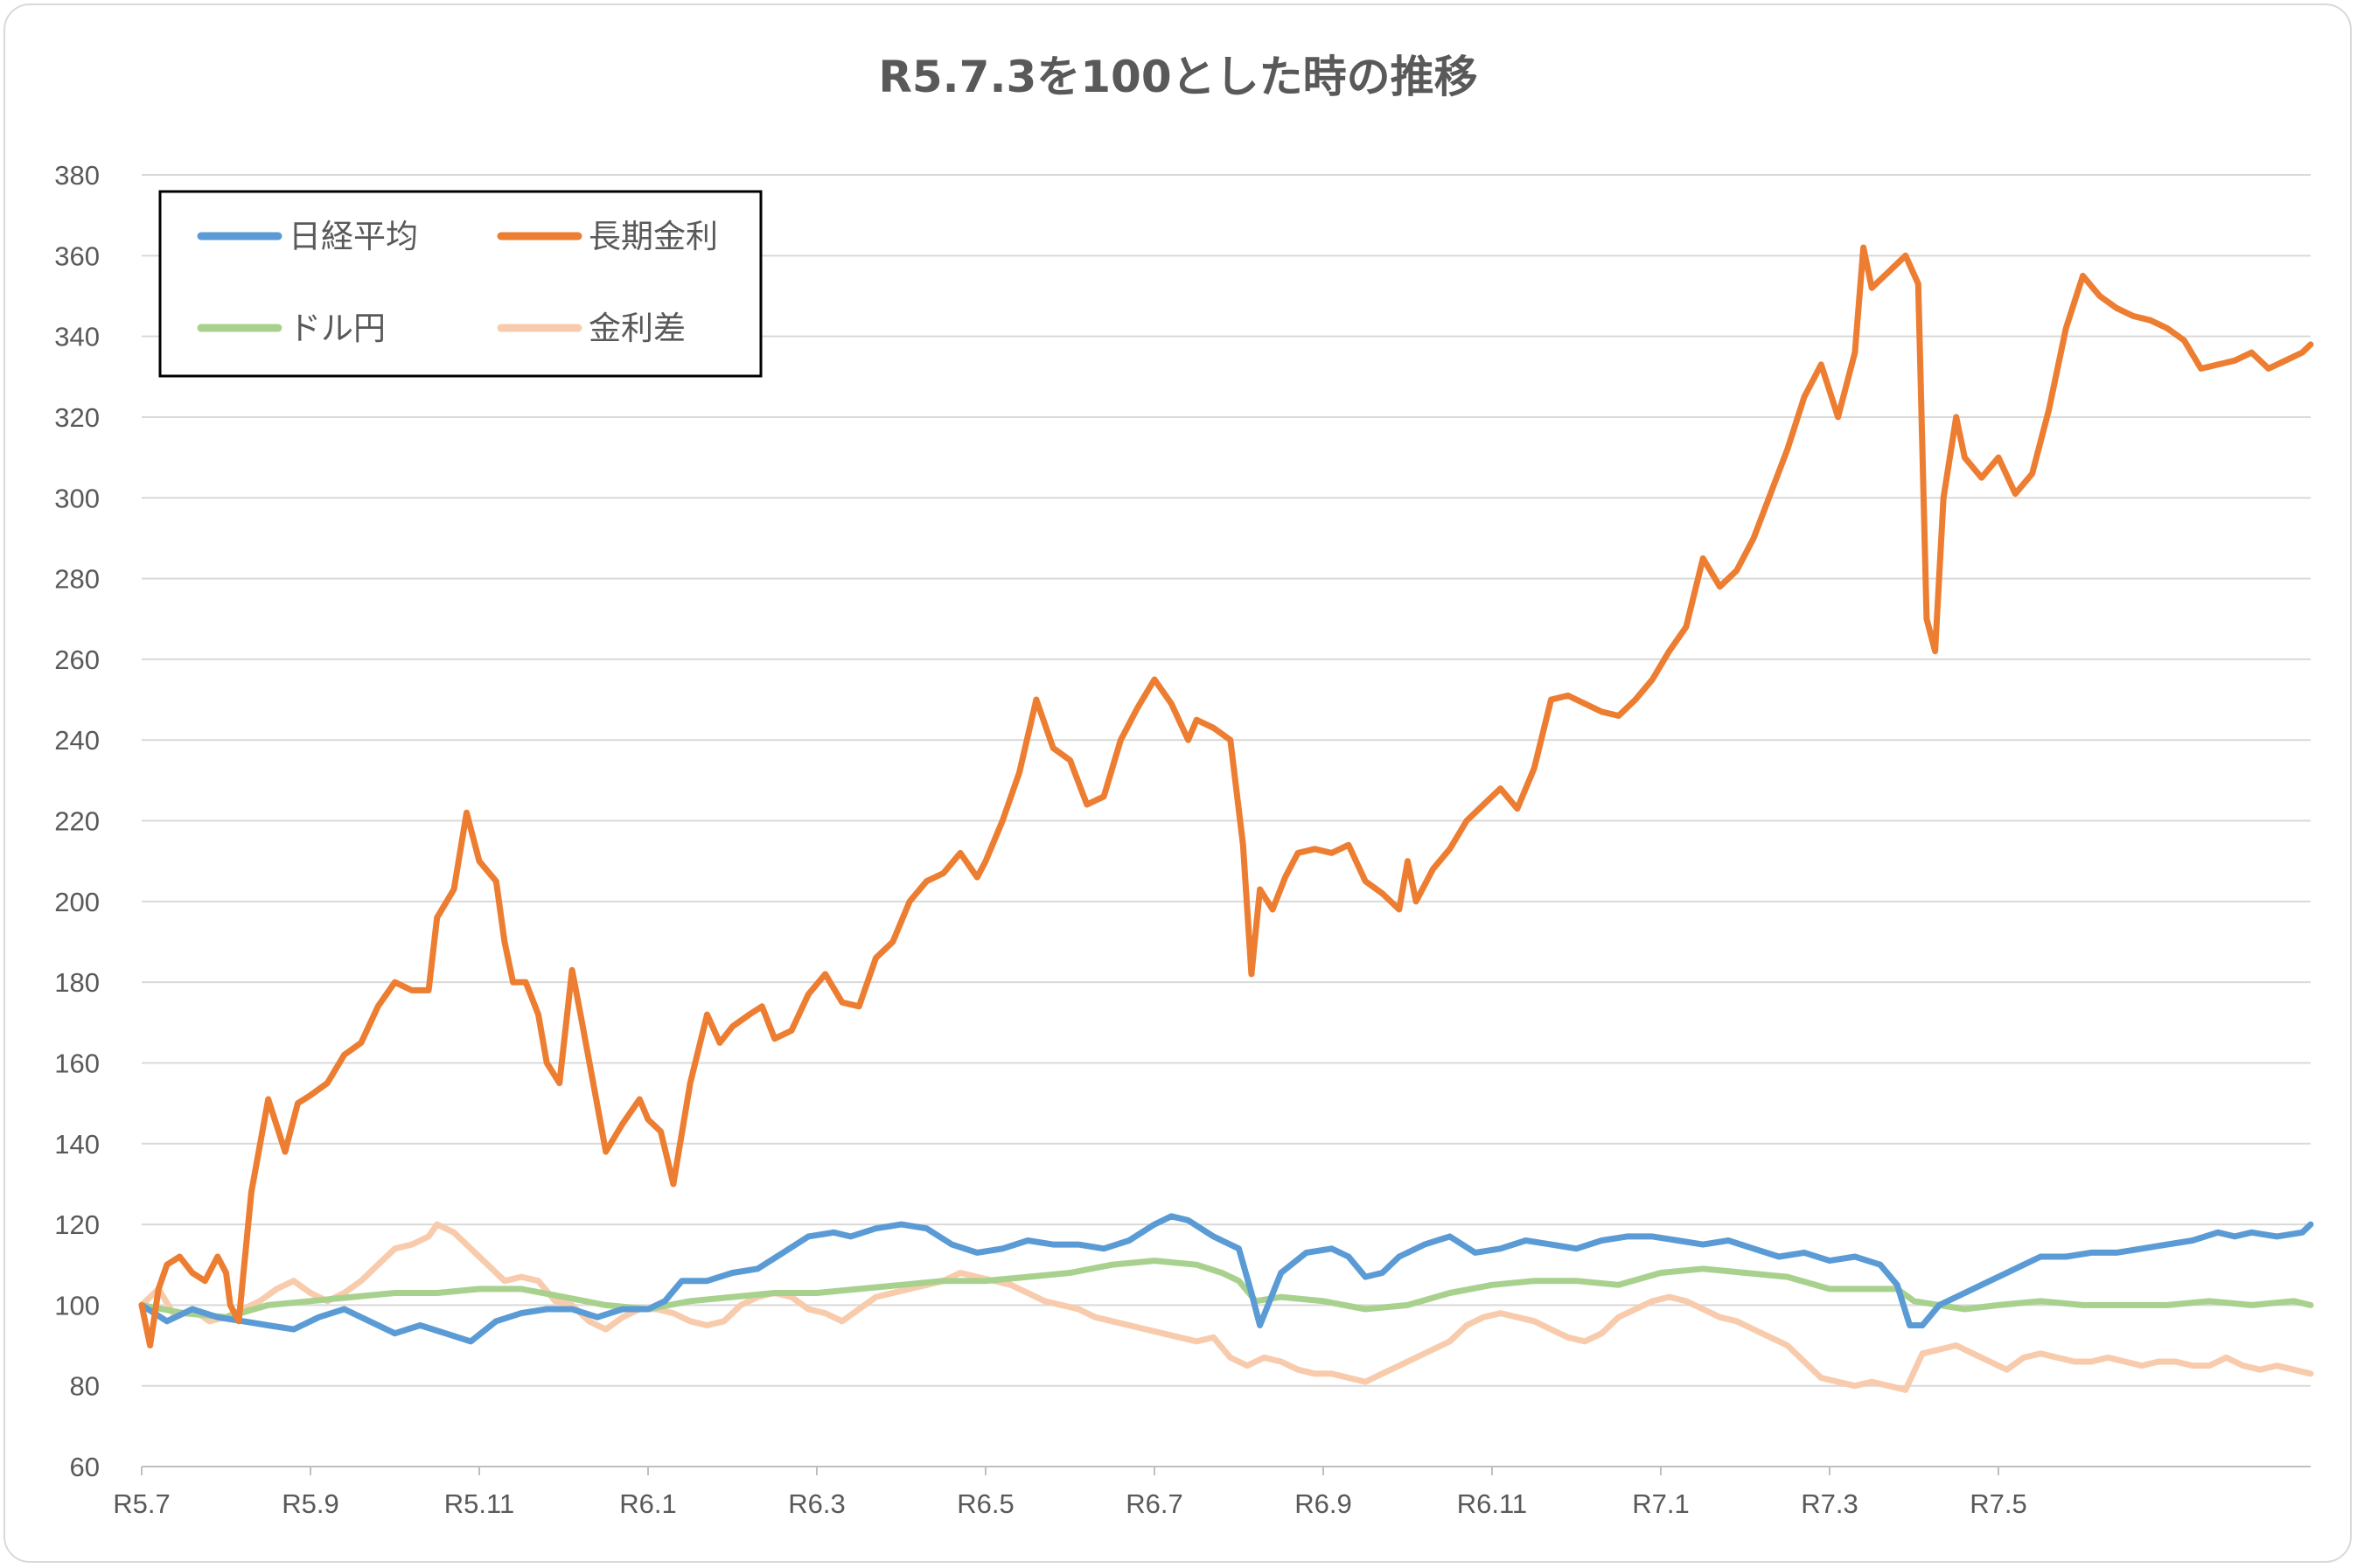 This screenshot has width=2357, height=1568. I want to click on legend-label-1: 長期金利, so click(653, 236).